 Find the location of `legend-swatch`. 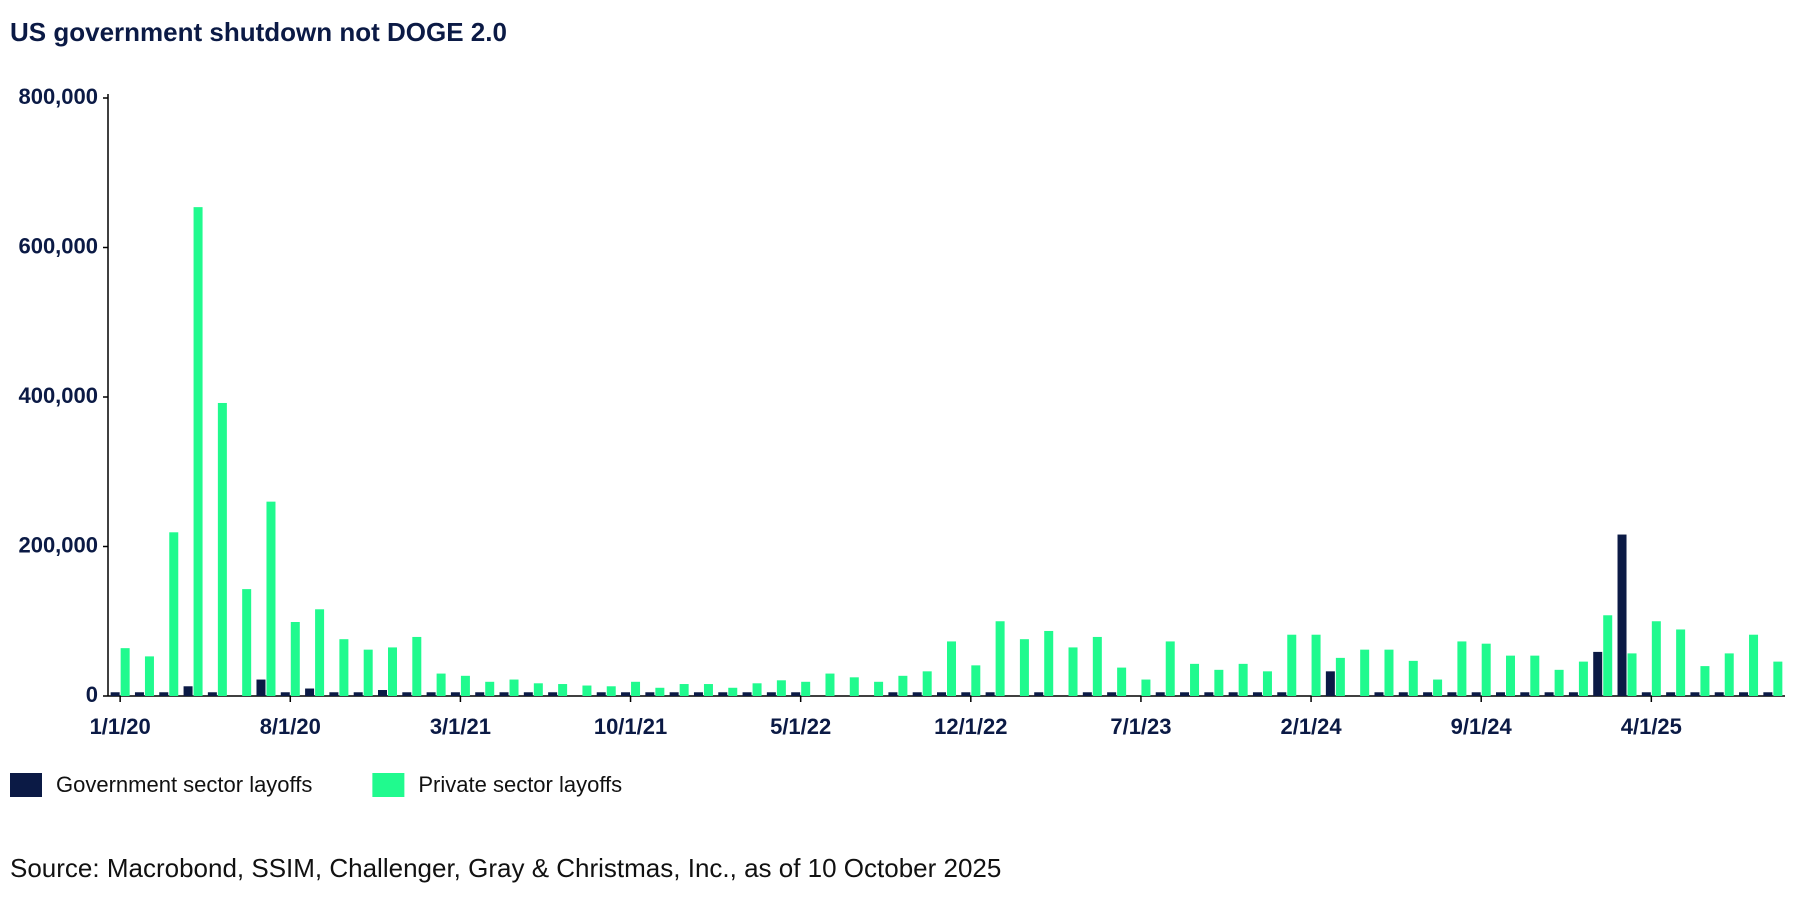

legend-swatch is located at coordinates (26, 785).